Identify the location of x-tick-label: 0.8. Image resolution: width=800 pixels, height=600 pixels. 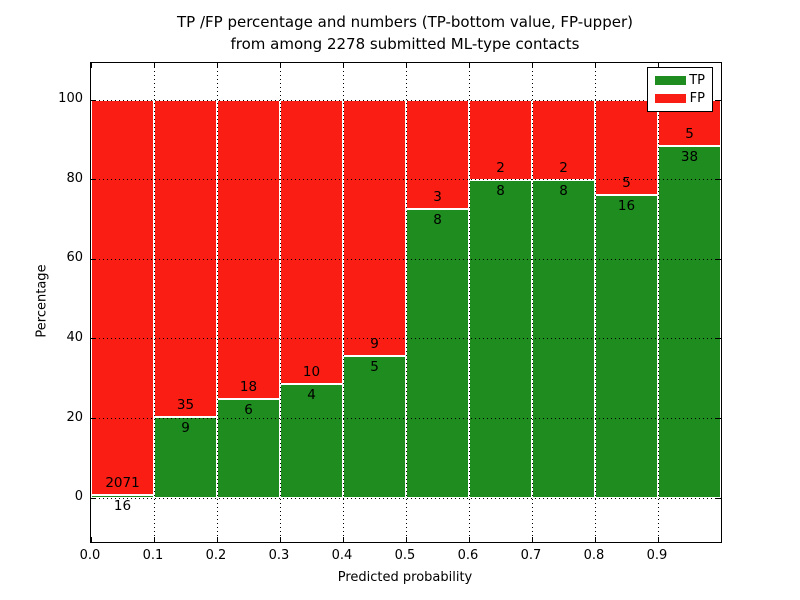
(594, 555).